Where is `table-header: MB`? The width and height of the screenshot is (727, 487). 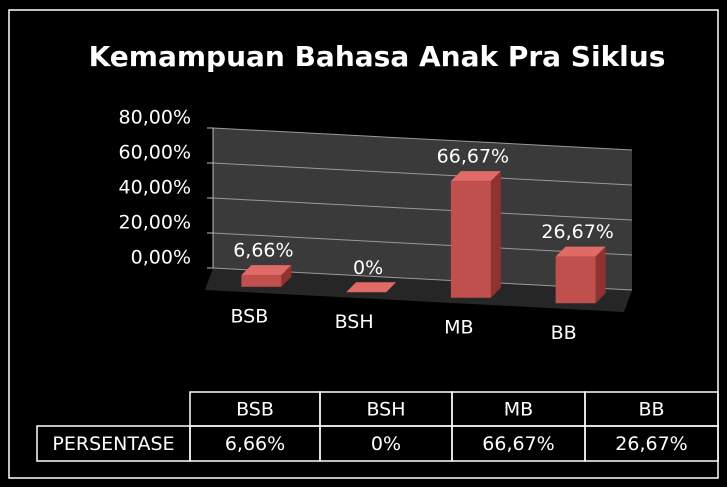 table-header: MB is located at coordinates (518, 410).